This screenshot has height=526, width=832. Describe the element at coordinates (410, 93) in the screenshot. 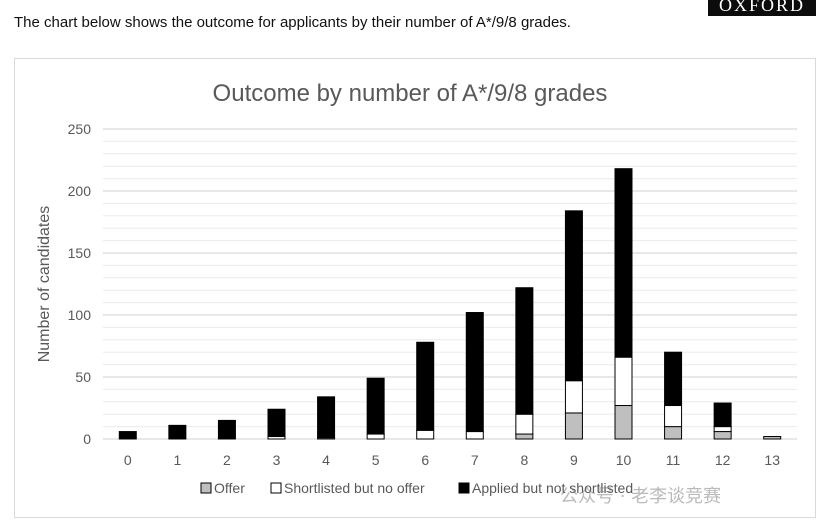

I see `chart-title: Outcome by number of A*/9/8 grades` at that location.